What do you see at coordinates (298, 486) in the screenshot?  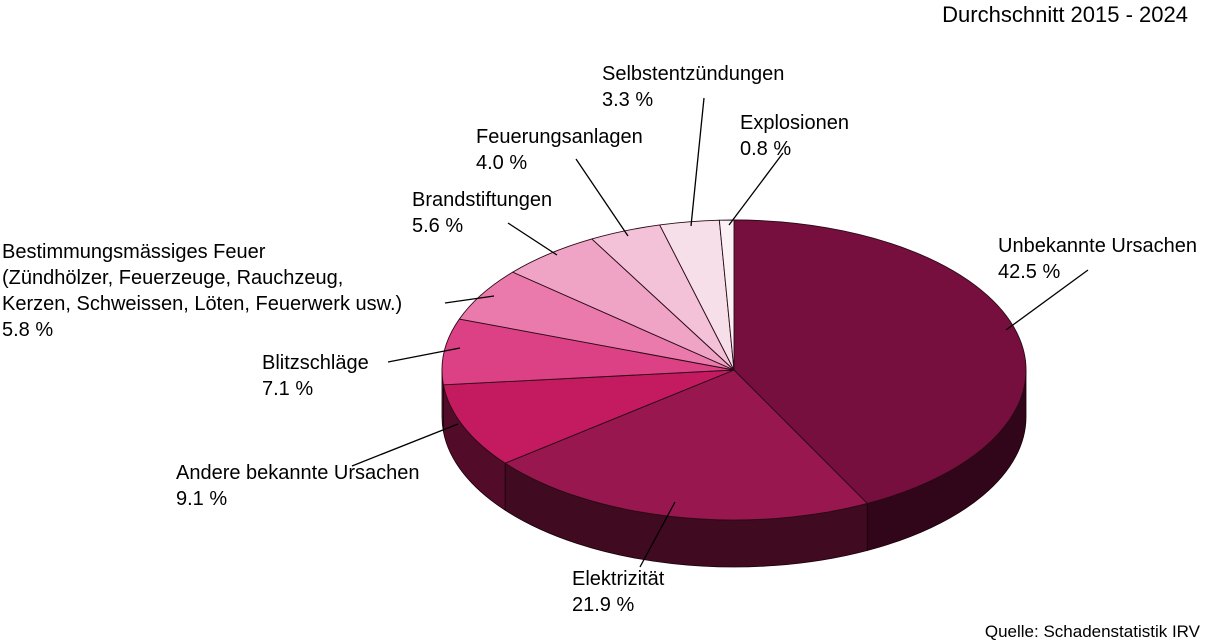 I see `label-andere-bekannte-ursachen: Andere bekannte Ursachen 9.1 %` at bounding box center [298, 486].